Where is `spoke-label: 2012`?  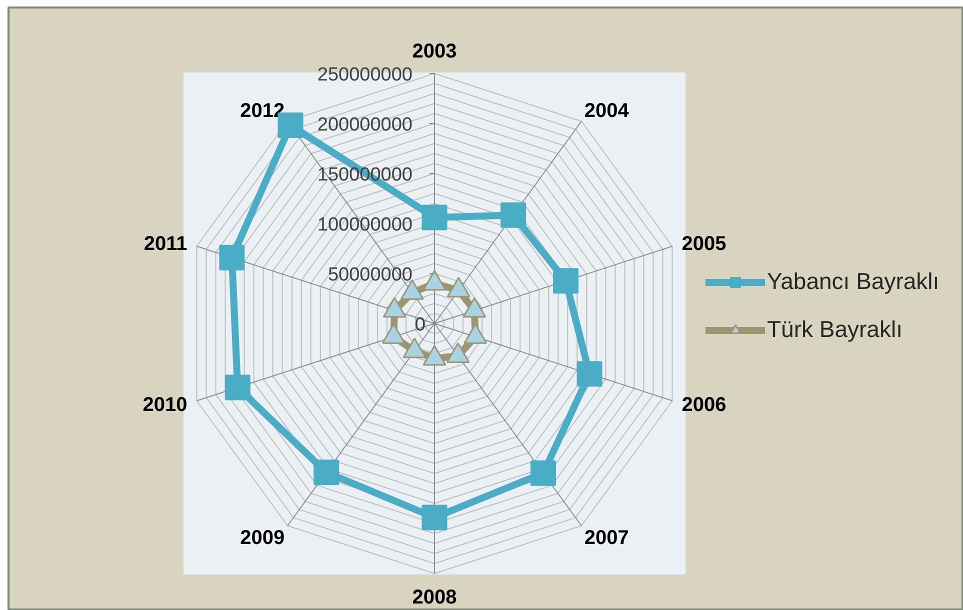
spoke-label: 2012 is located at coordinates (262, 111).